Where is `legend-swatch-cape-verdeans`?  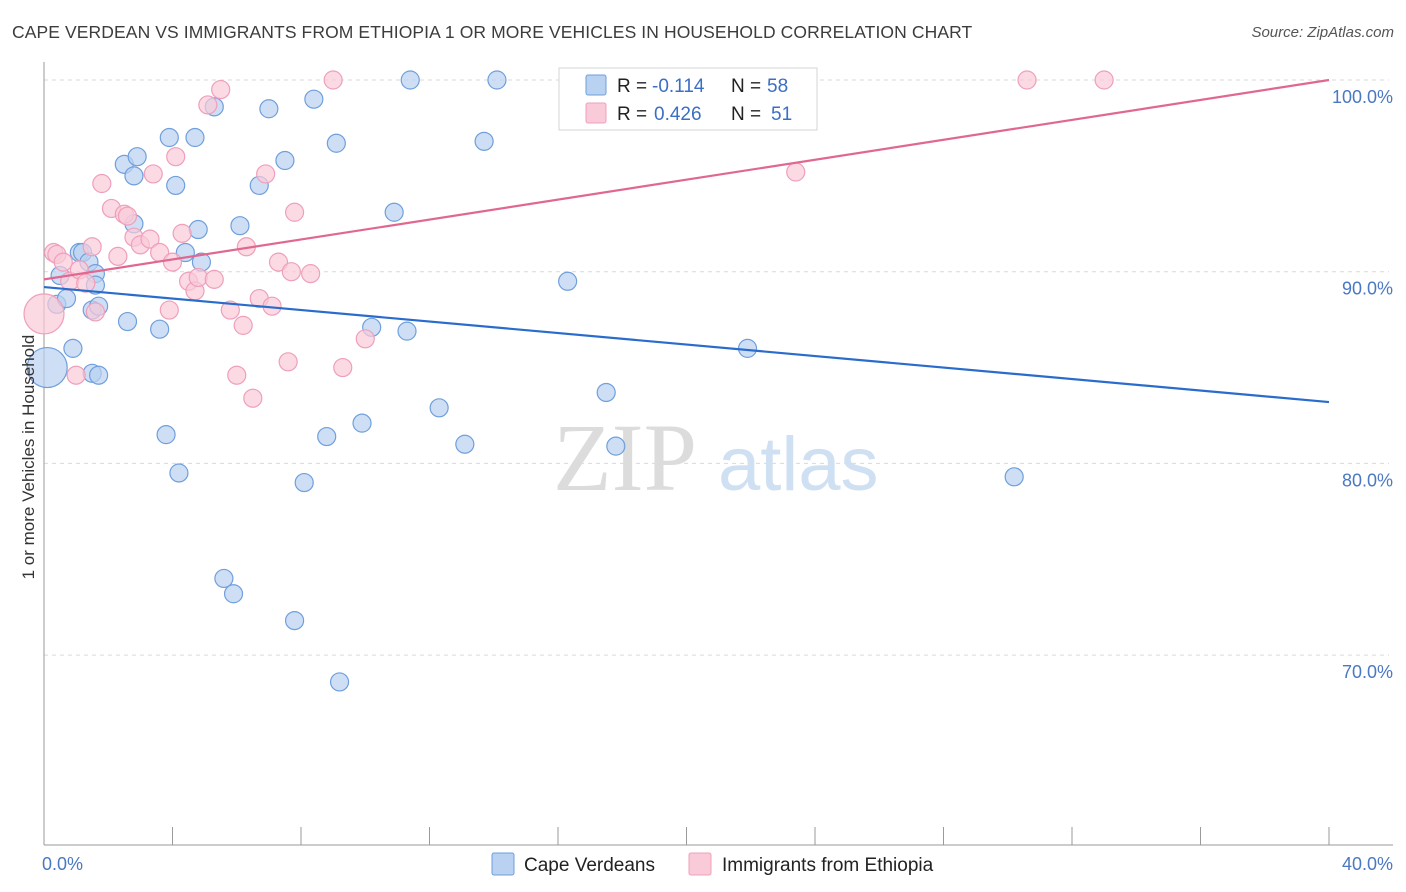 legend-swatch-cape-verdeans is located at coordinates (596, 85).